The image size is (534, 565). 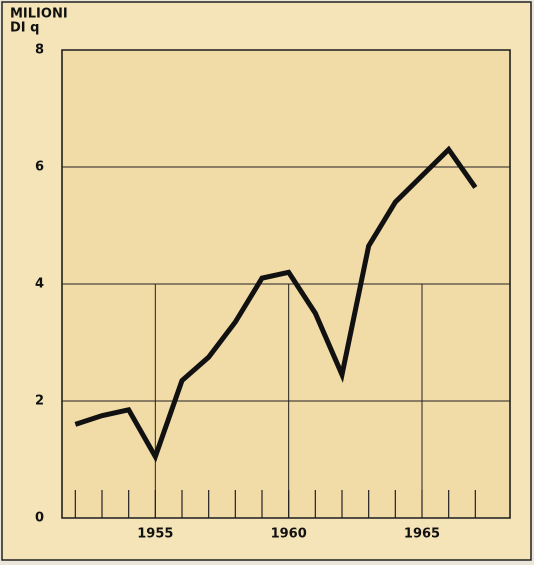 I want to click on y-tick-label: 4, so click(x=39, y=284).